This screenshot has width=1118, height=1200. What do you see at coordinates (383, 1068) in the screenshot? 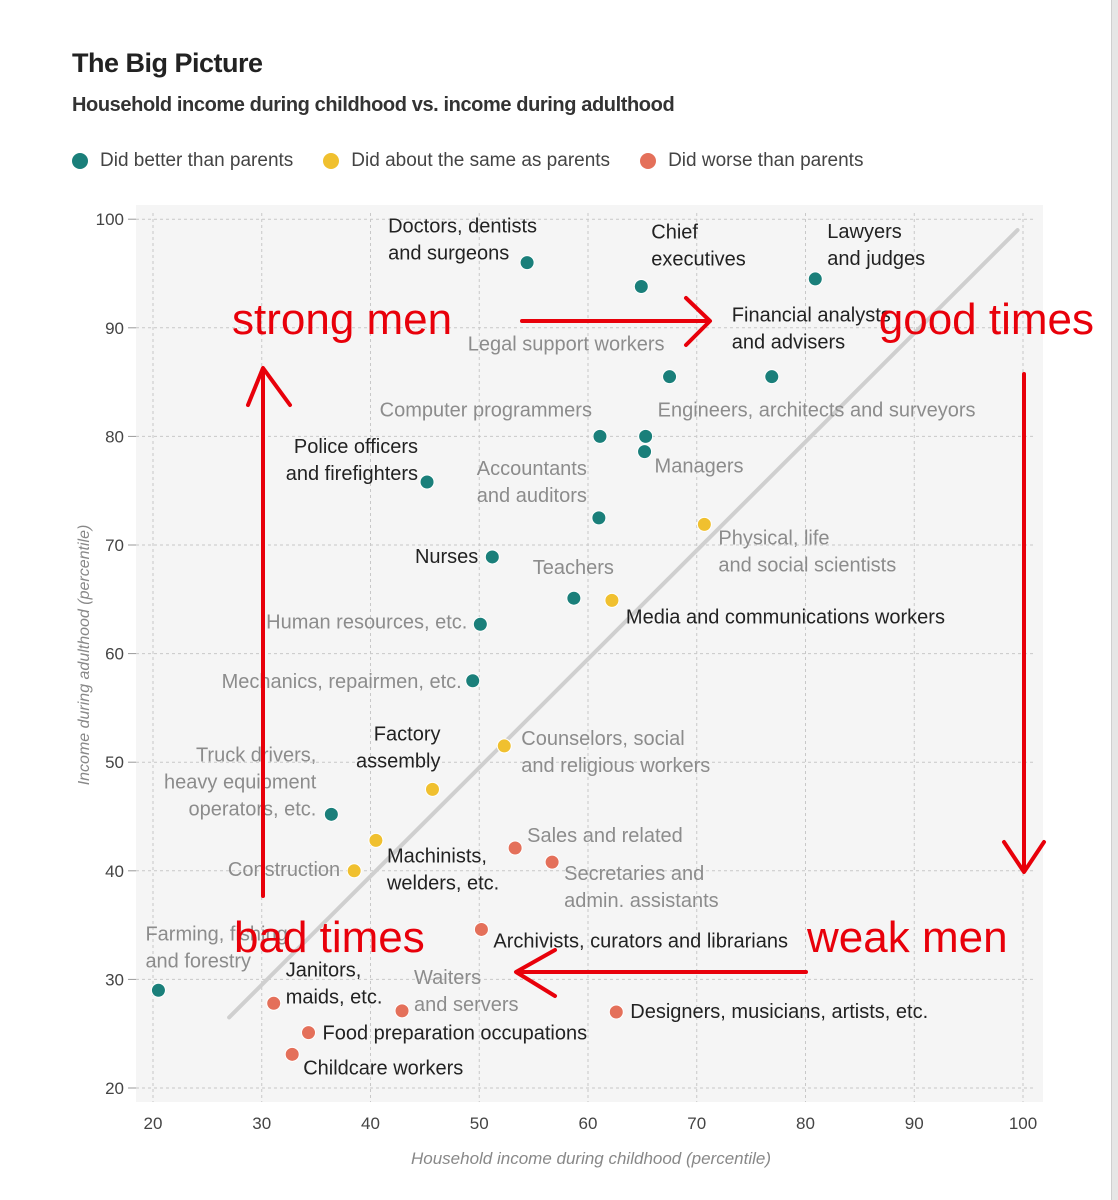
I see `data-point-label: Childcare workers` at bounding box center [383, 1068].